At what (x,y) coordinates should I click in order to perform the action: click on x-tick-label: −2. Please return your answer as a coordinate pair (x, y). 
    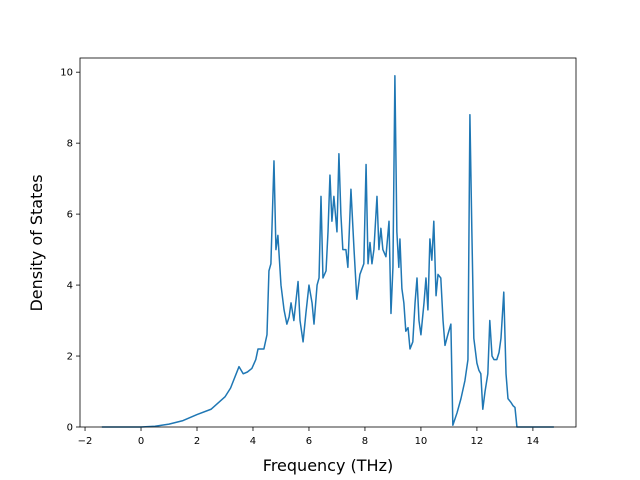
    Looking at the image, I should click on (85, 441).